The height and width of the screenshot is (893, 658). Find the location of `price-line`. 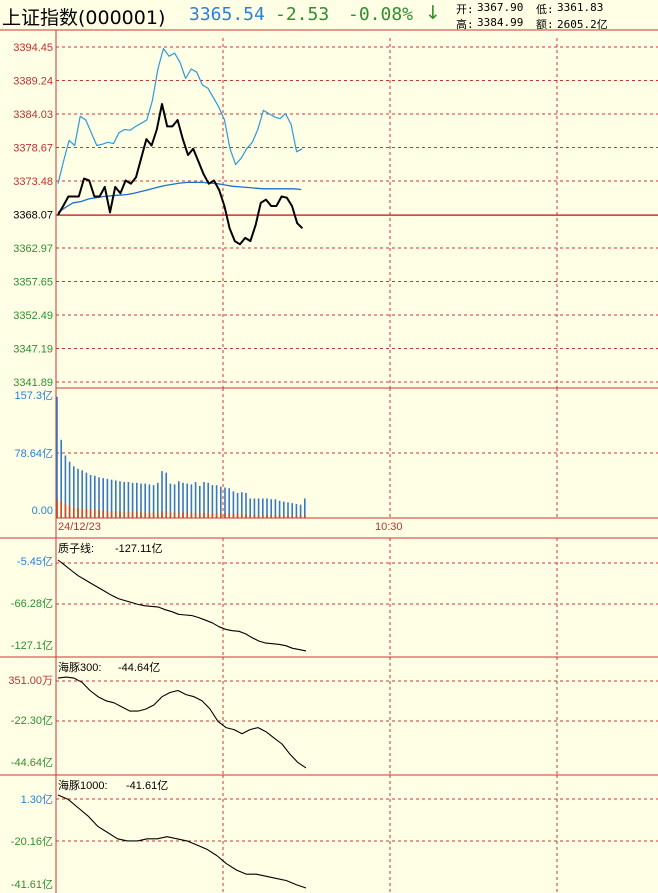

price-line is located at coordinates (180, 174).